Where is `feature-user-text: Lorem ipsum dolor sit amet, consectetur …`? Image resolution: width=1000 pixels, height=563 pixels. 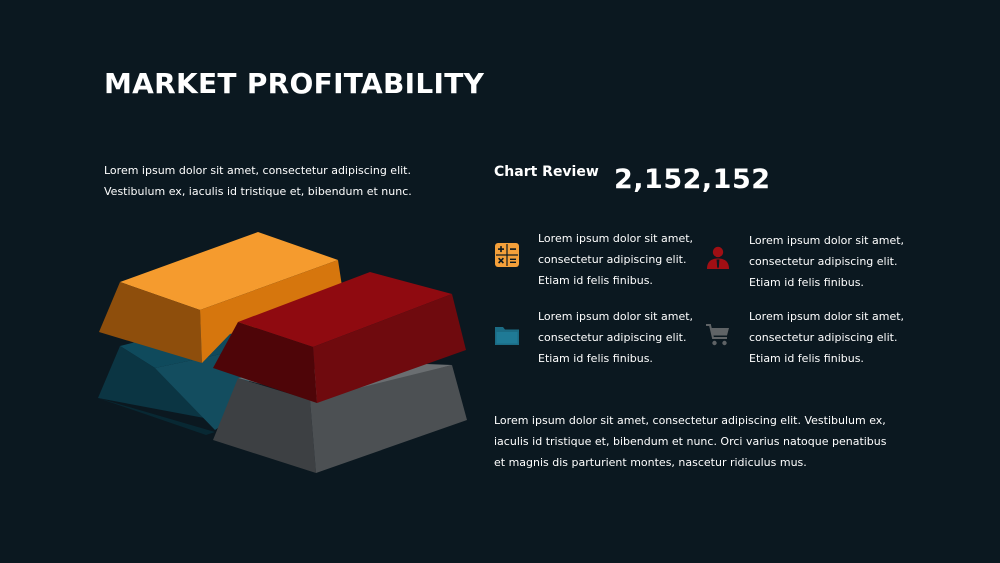 feature-user-text: Lorem ipsum dolor sit amet, consectetur … is located at coordinates (827, 261).